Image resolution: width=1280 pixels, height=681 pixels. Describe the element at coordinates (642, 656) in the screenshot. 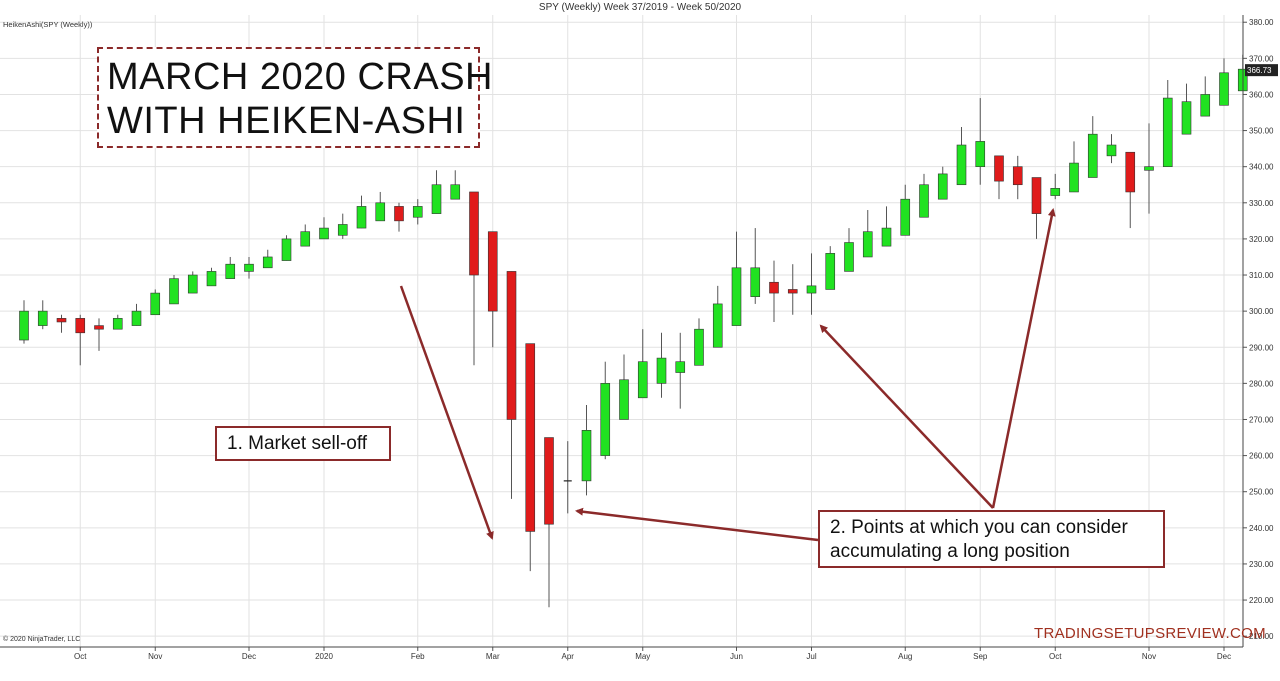

I see `x-tick-label: May` at that location.